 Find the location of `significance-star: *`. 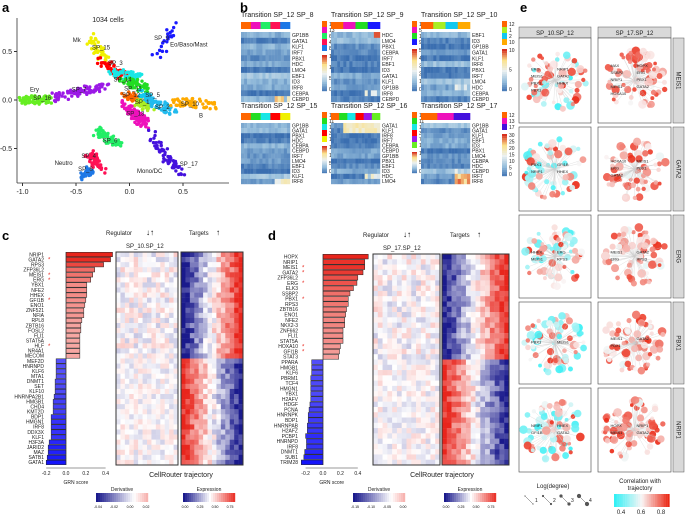

significance-star: * is located at coordinates (49, 261).